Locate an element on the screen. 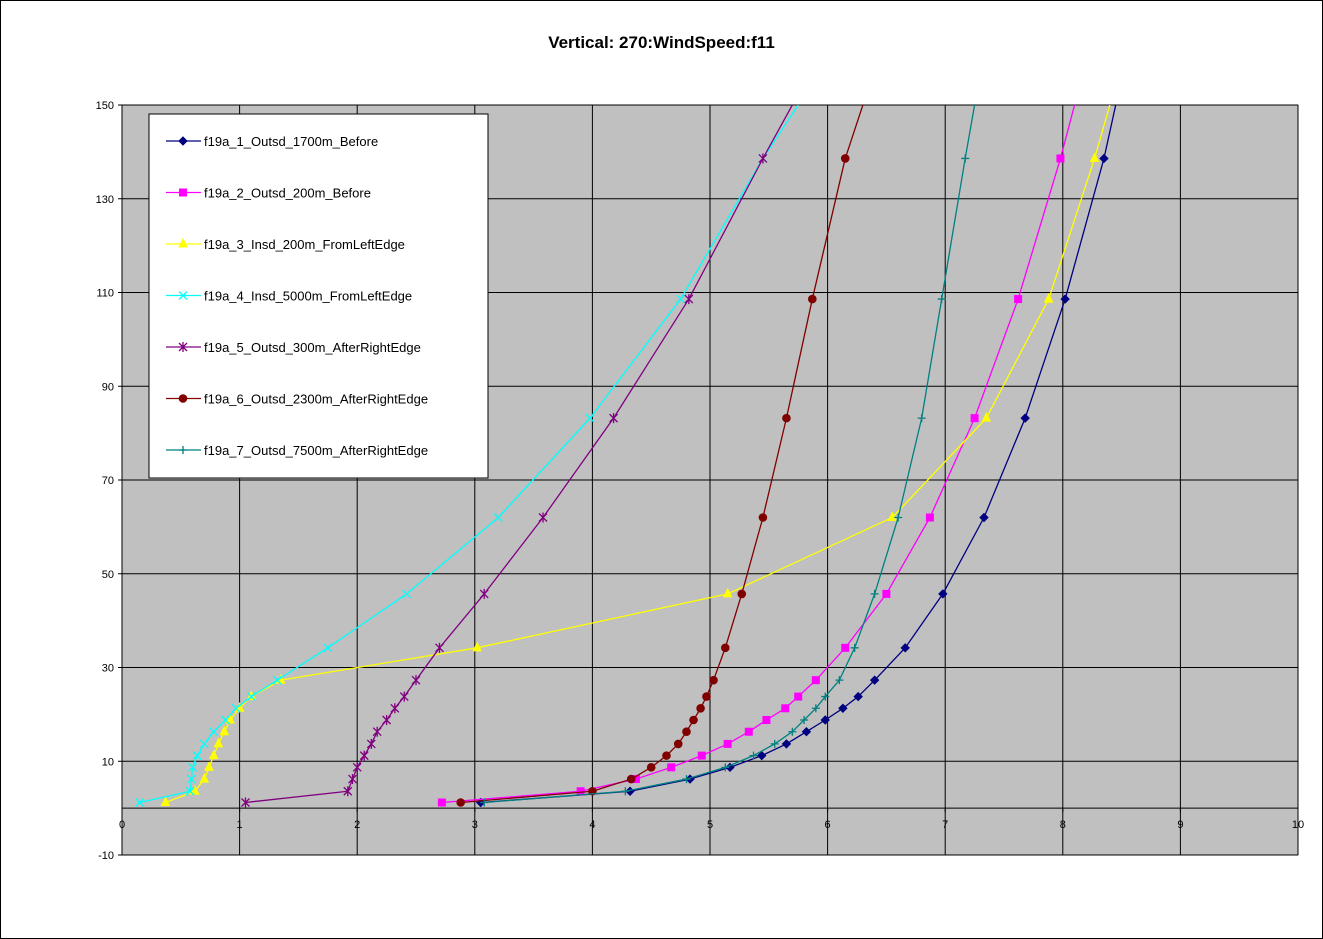 The image size is (1323, 939). legend-item: f19a_6_Outsd_2300m_AfterRightEdge is located at coordinates (297, 399).